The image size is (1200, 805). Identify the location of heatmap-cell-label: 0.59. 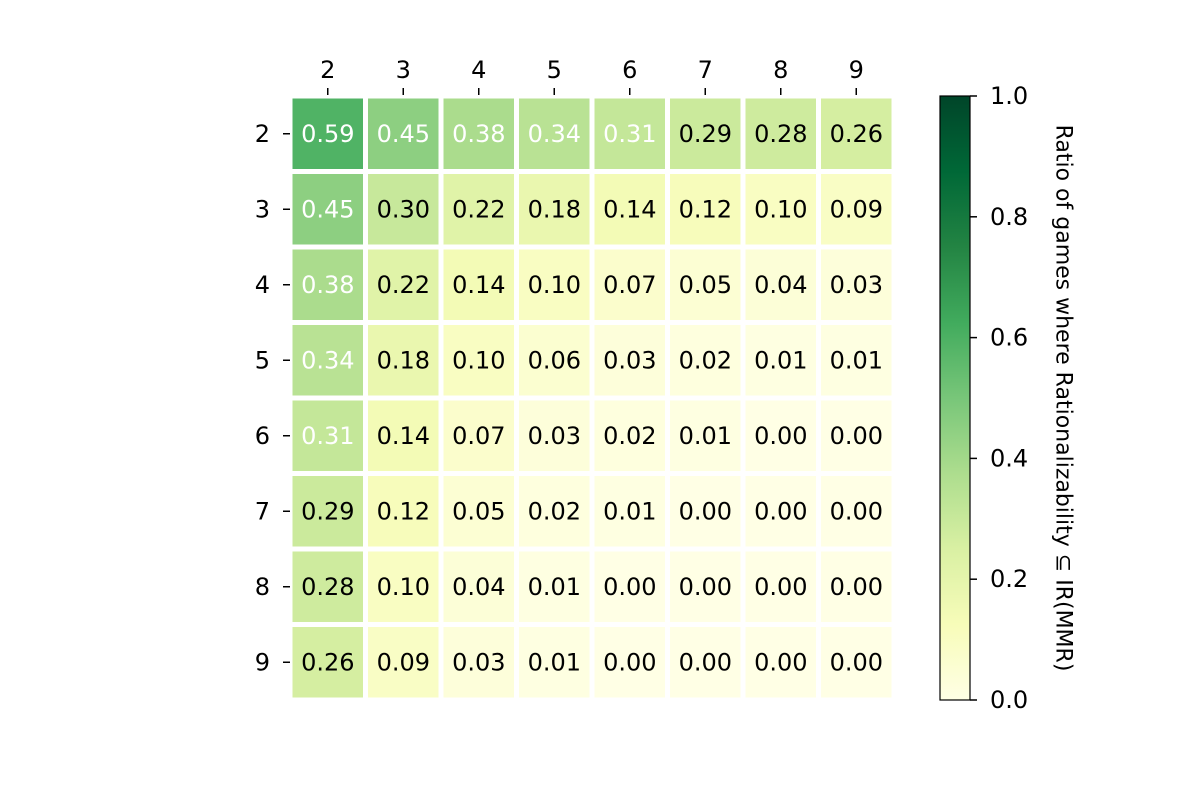
(327, 134).